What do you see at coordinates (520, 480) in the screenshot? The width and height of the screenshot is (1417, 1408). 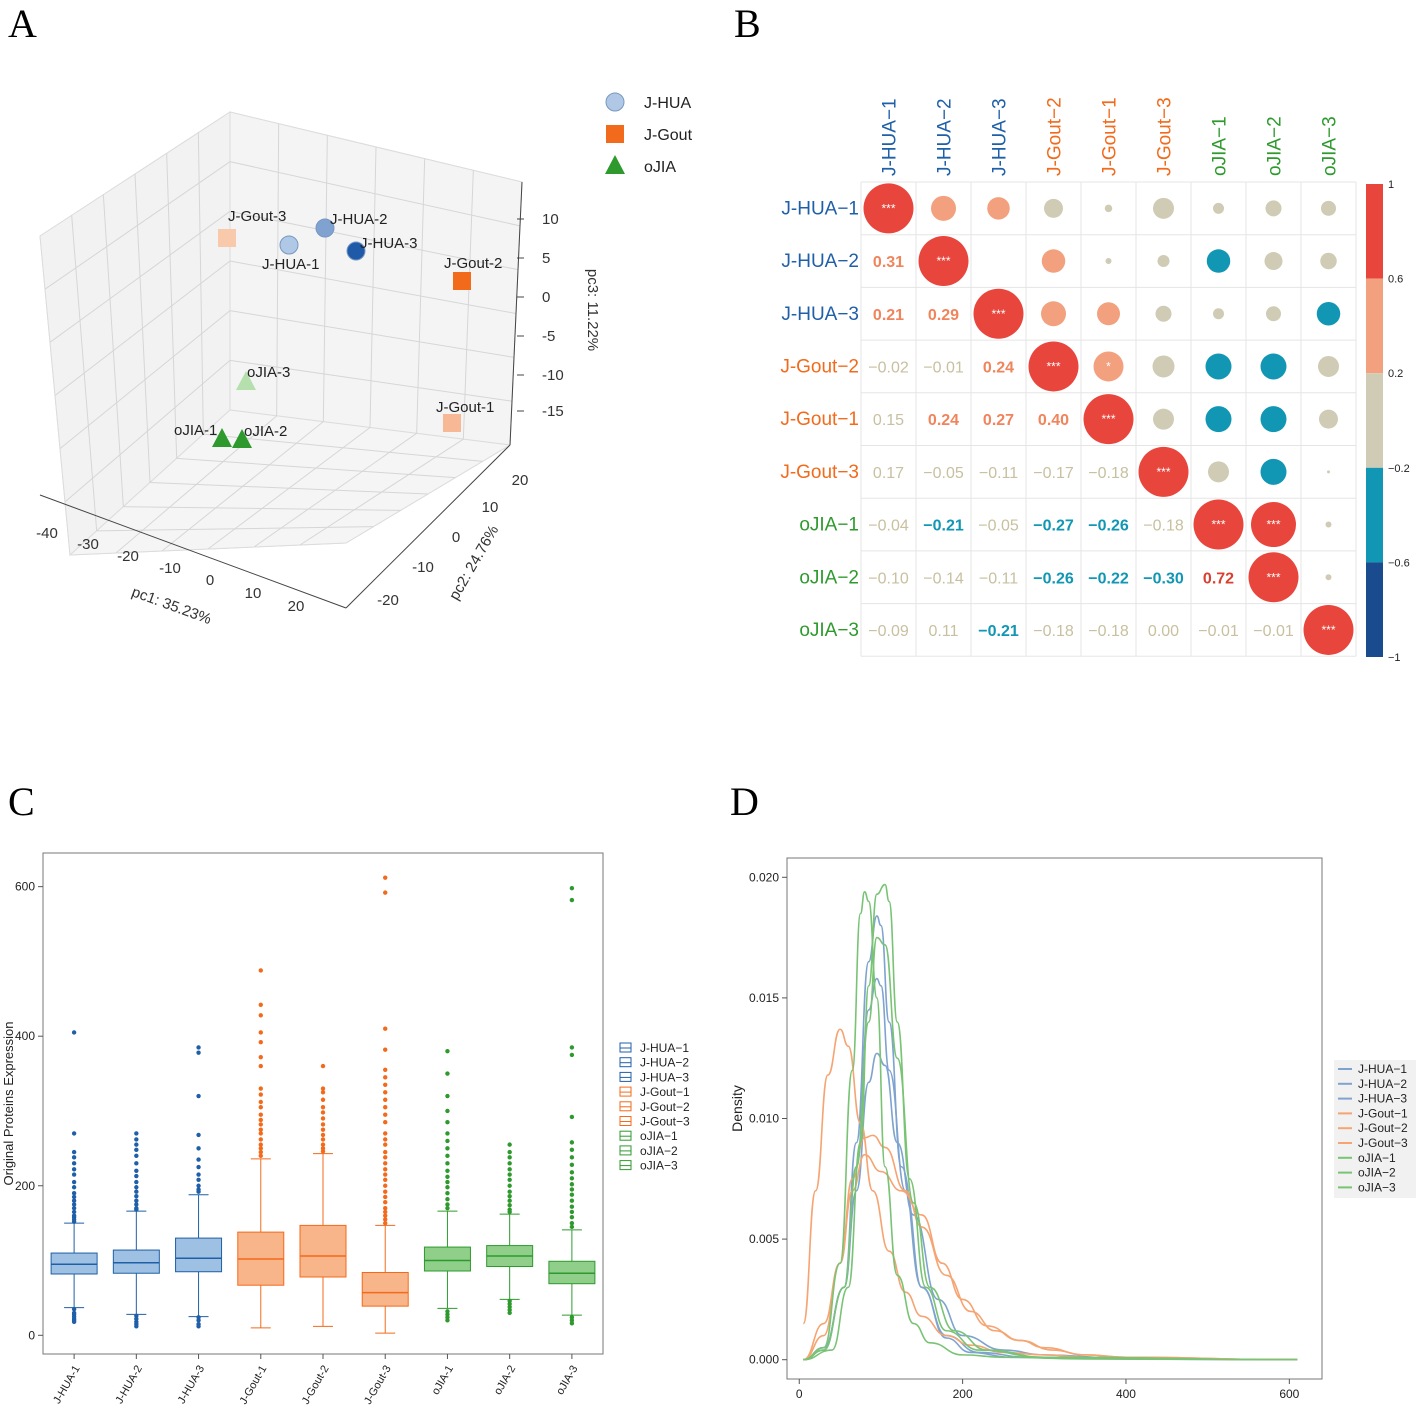 I see `pca-y-tick: 20` at bounding box center [520, 480].